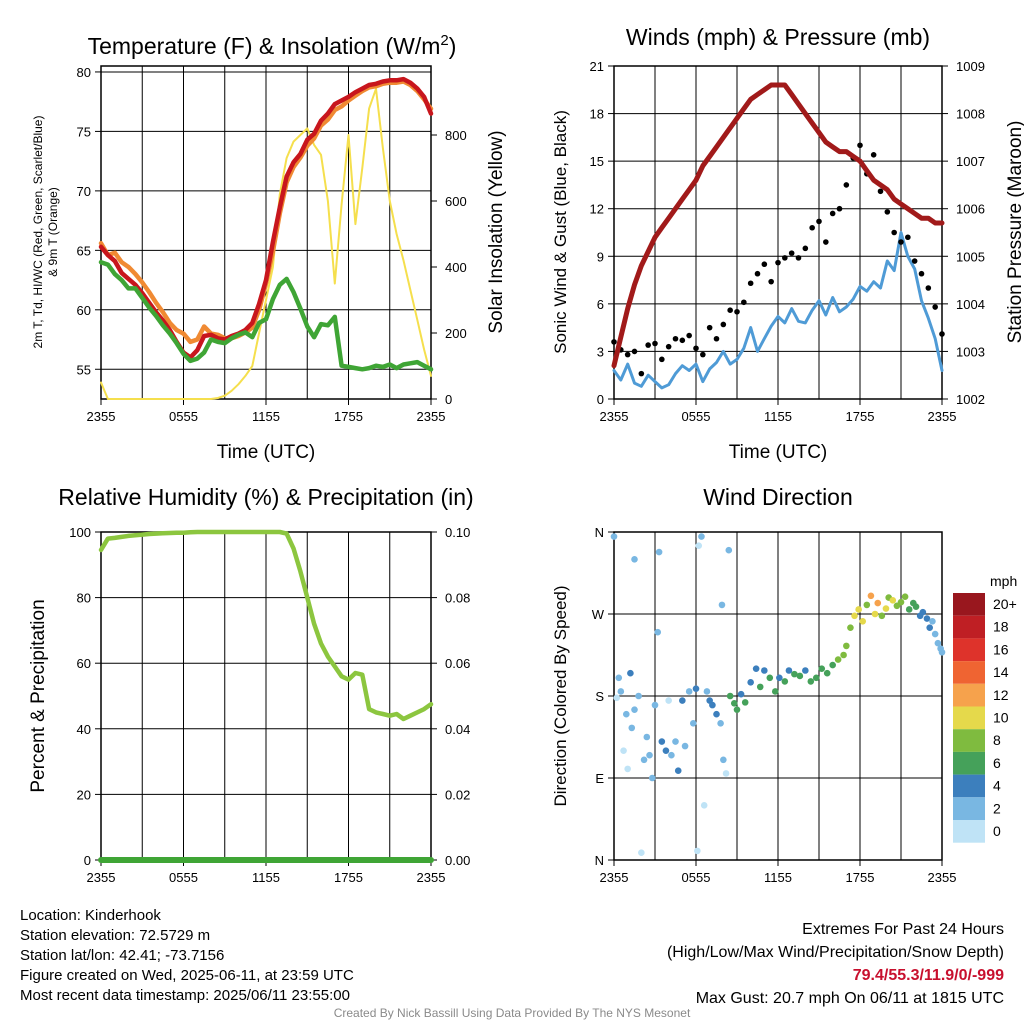  What do you see at coordinates (599, 778) in the screenshot?
I see `y-tick-label: E` at bounding box center [599, 778].